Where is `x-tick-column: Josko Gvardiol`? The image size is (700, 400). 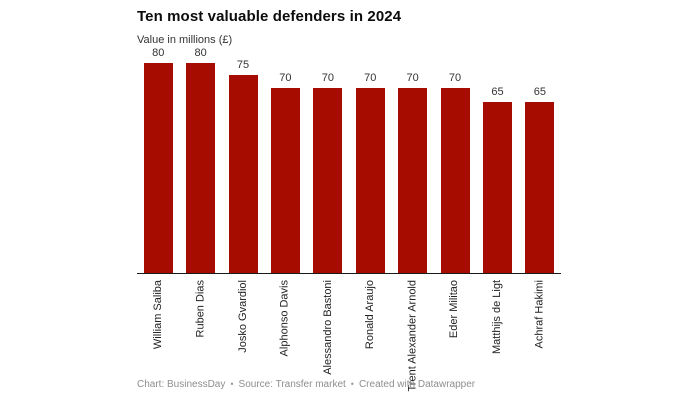
x-tick-column: Josko Gvardiol is located at coordinates (243, 325).